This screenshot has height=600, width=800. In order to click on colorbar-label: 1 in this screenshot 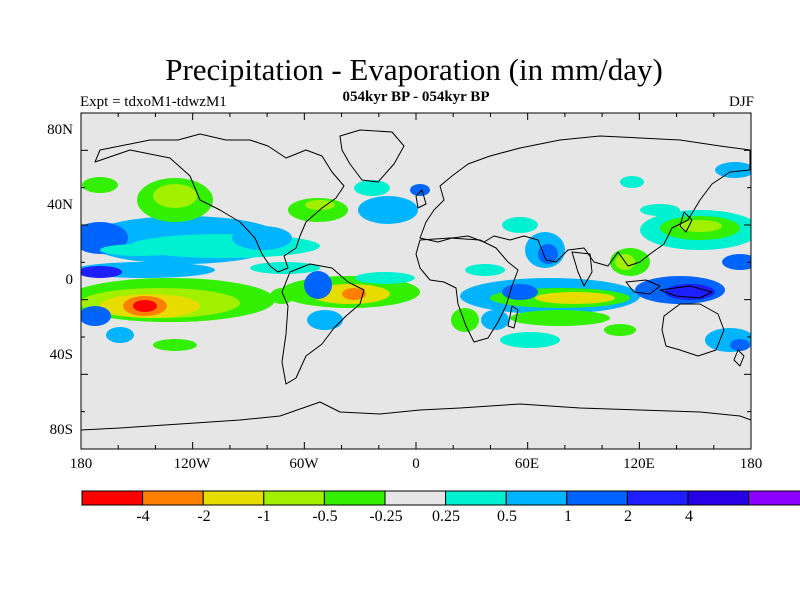, I will do `click(568, 516)`.